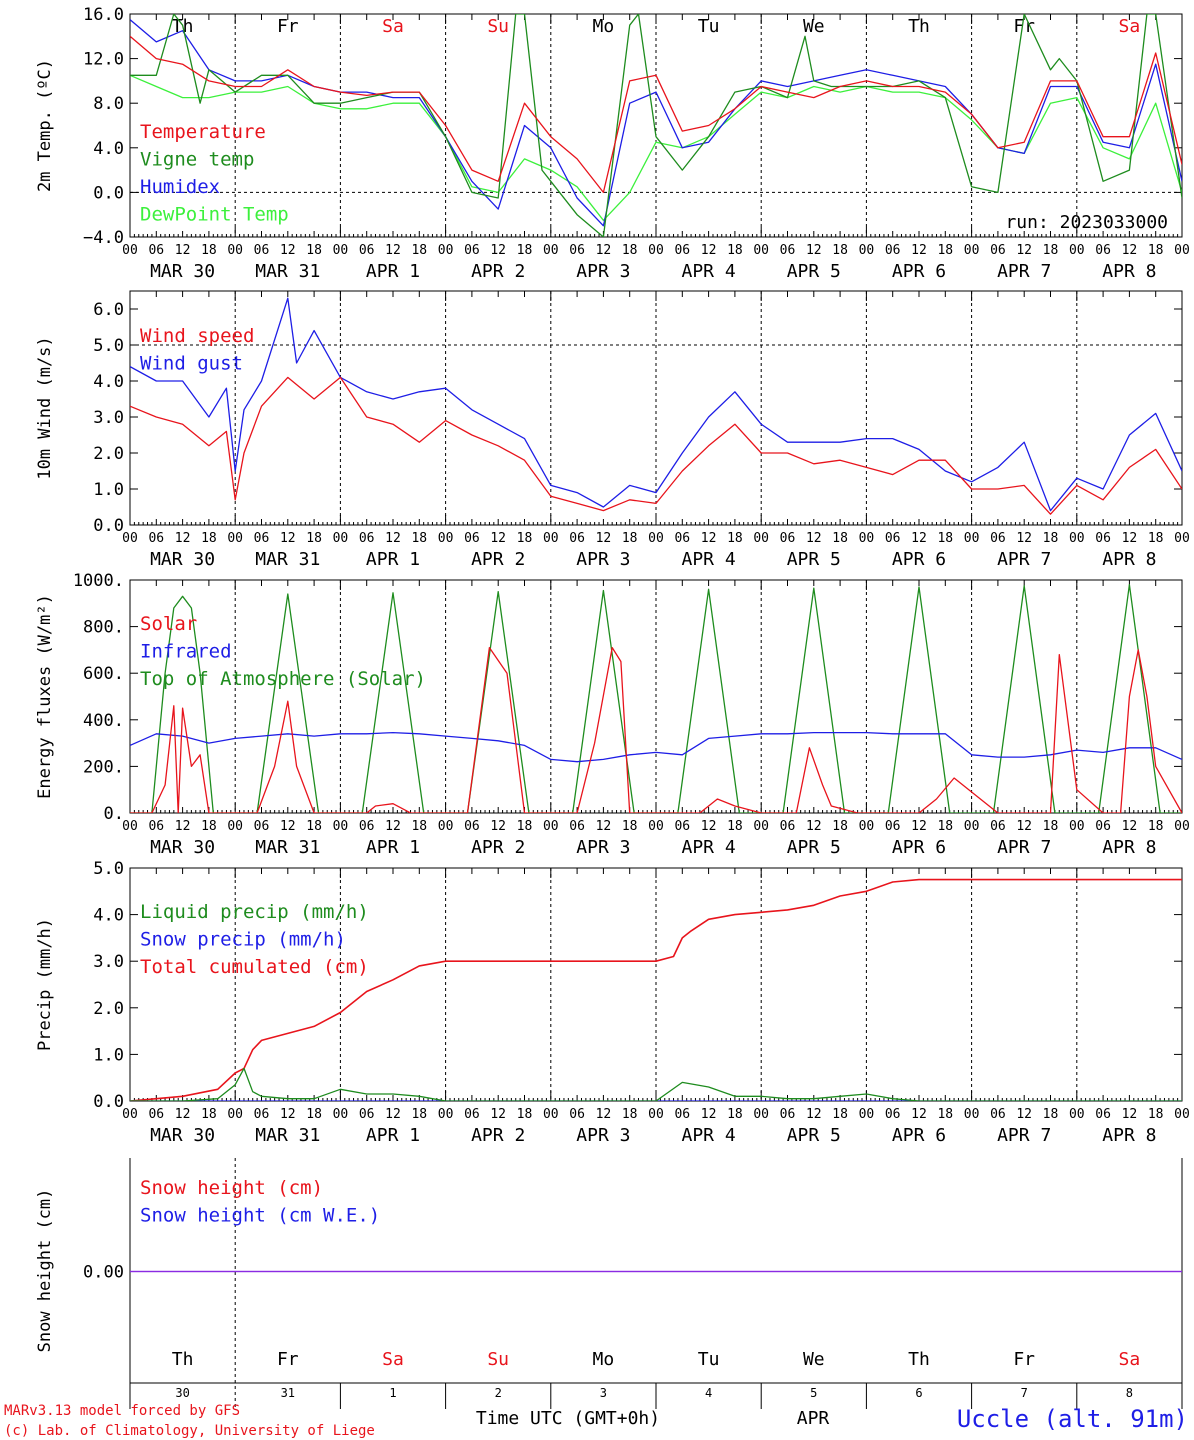 Image resolution: width=1194 pixels, height=1440 pixels. I want to click on weekday-label: We, so click(814, 1359).